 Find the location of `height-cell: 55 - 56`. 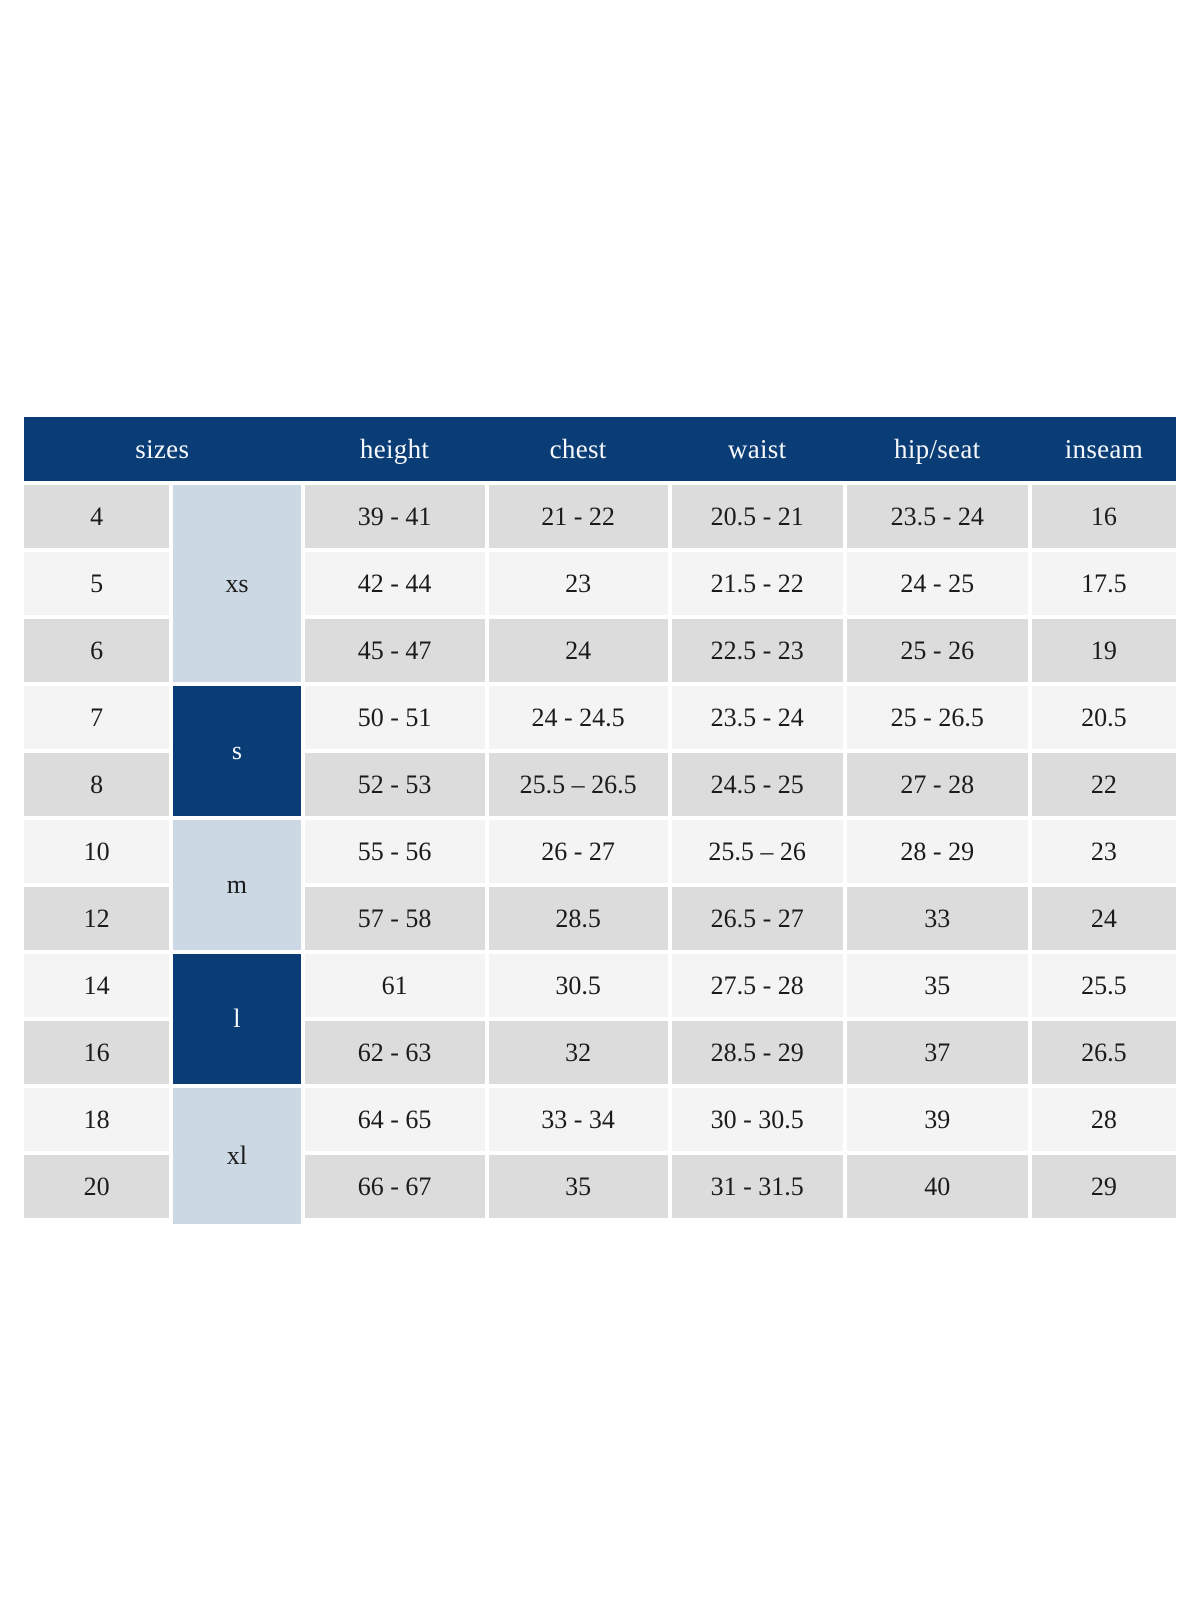

height-cell: 55 - 56 is located at coordinates (394, 851).